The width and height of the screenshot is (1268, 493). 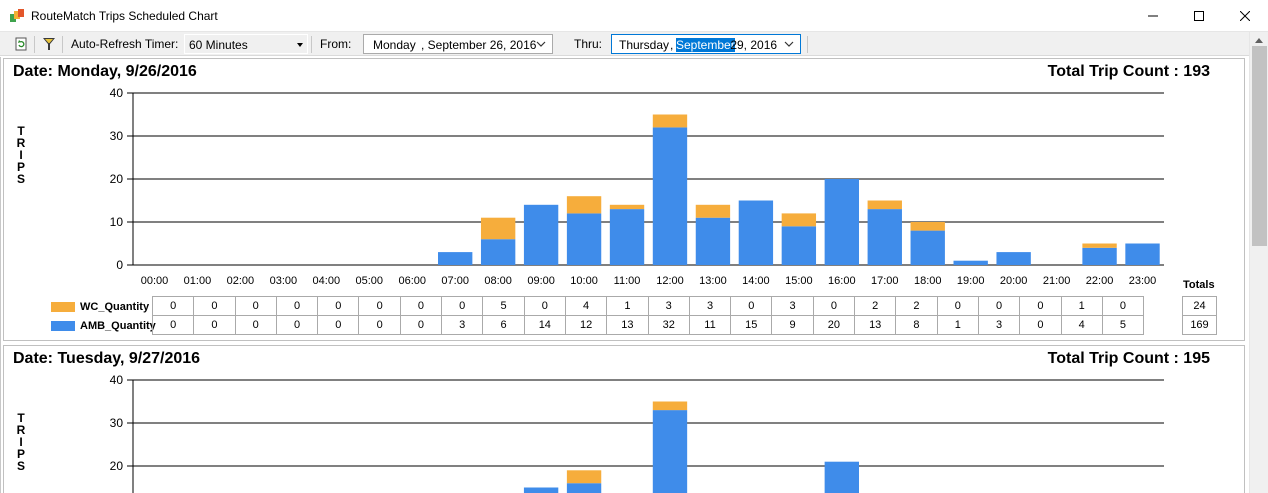 I want to click on x-tick-label: 13:00, so click(x=713, y=281).